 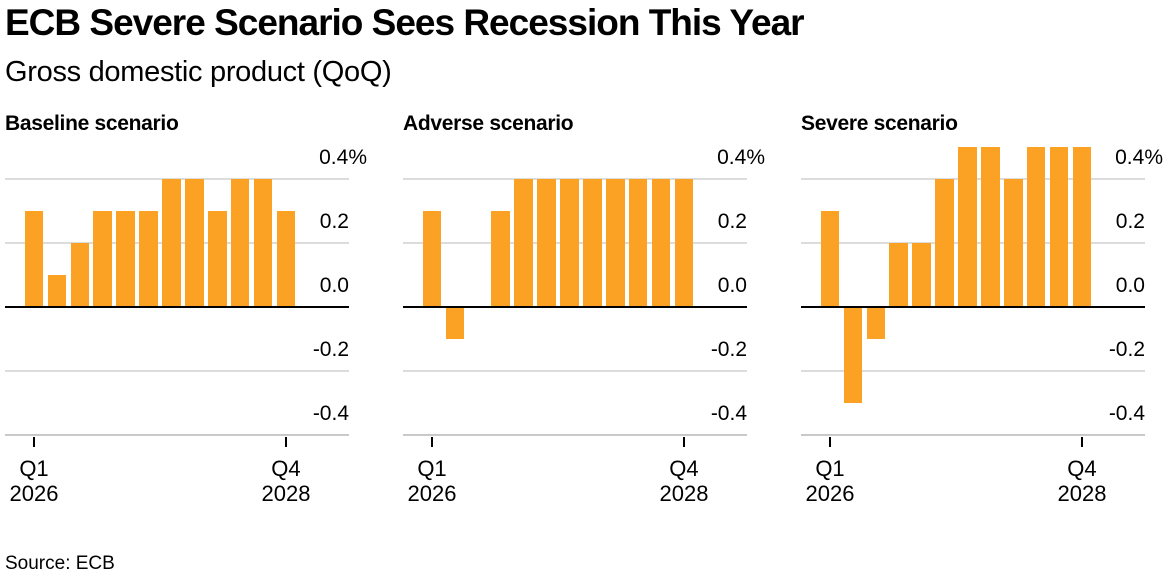 I want to click on panel-title-severe: Severe scenario, so click(x=879, y=123).